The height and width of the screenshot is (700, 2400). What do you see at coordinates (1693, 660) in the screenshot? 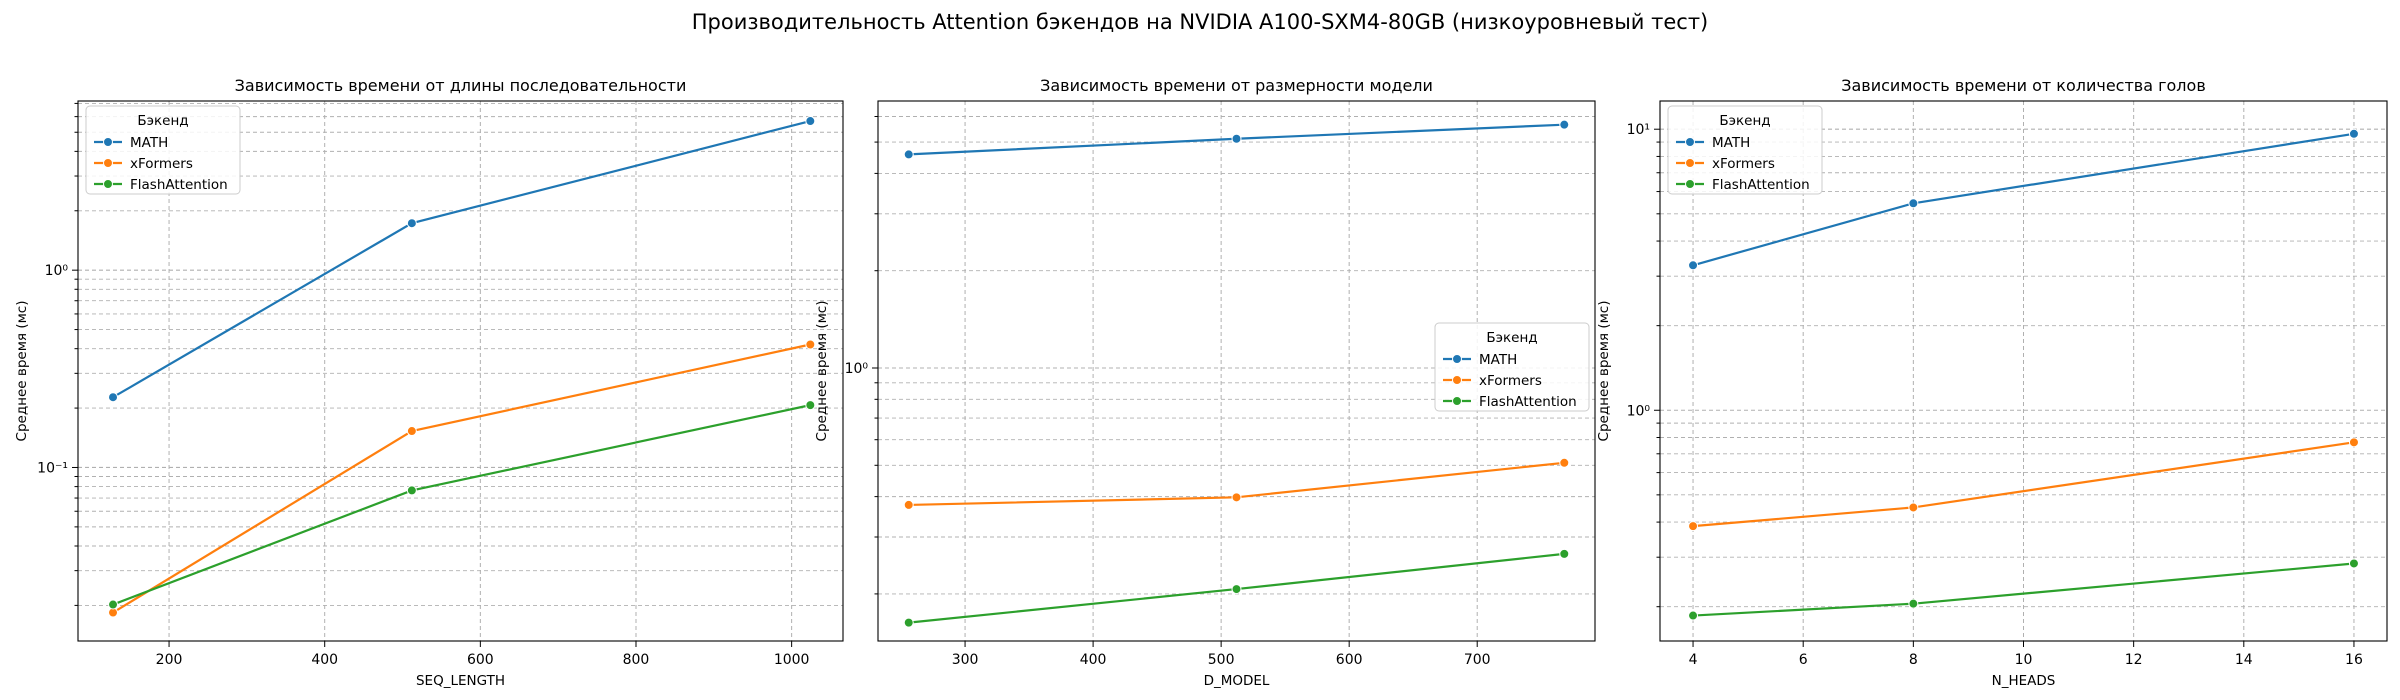
I see `x-tick-label: 4` at bounding box center [1693, 660].